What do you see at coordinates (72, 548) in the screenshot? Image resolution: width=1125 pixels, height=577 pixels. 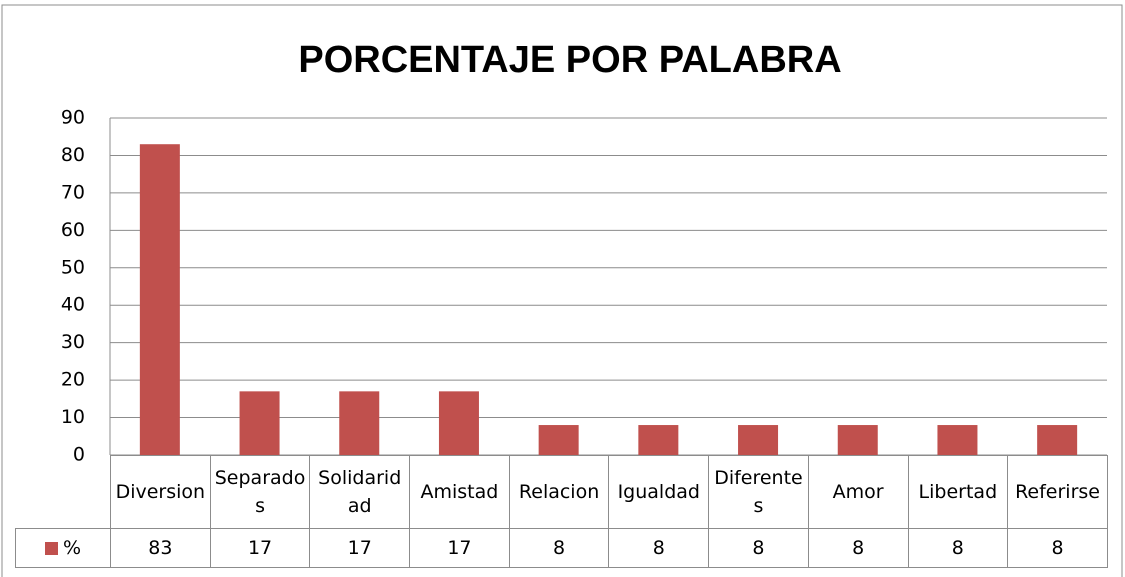 I see `legend-label: %` at bounding box center [72, 548].